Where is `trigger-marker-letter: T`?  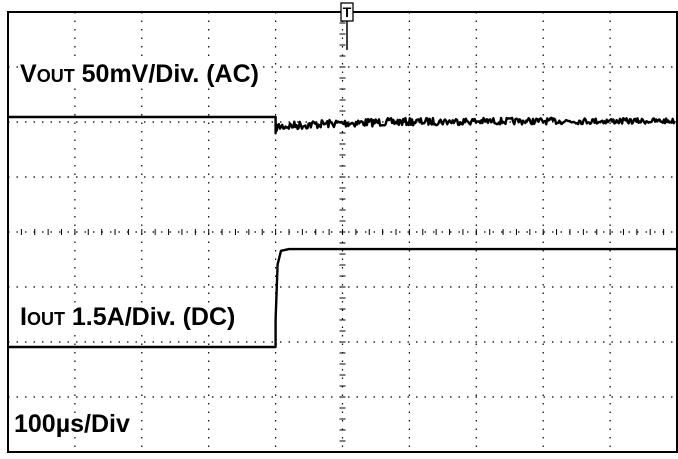
trigger-marker-letter: T is located at coordinates (347, 12).